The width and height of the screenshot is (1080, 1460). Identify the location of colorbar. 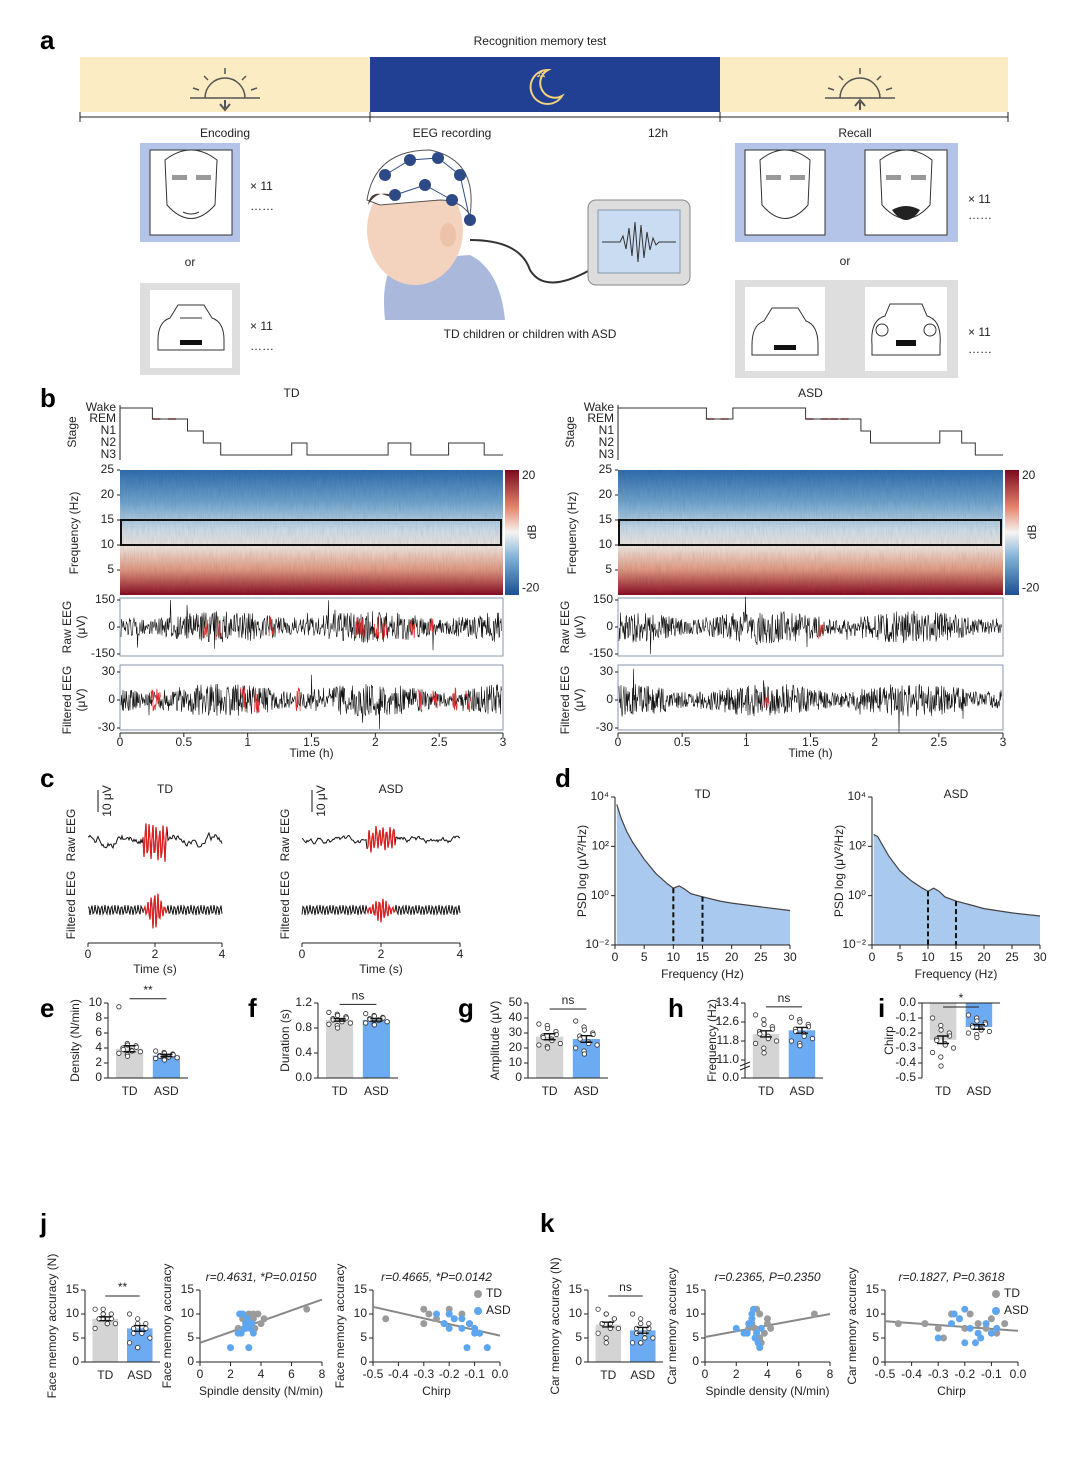
(512, 532).